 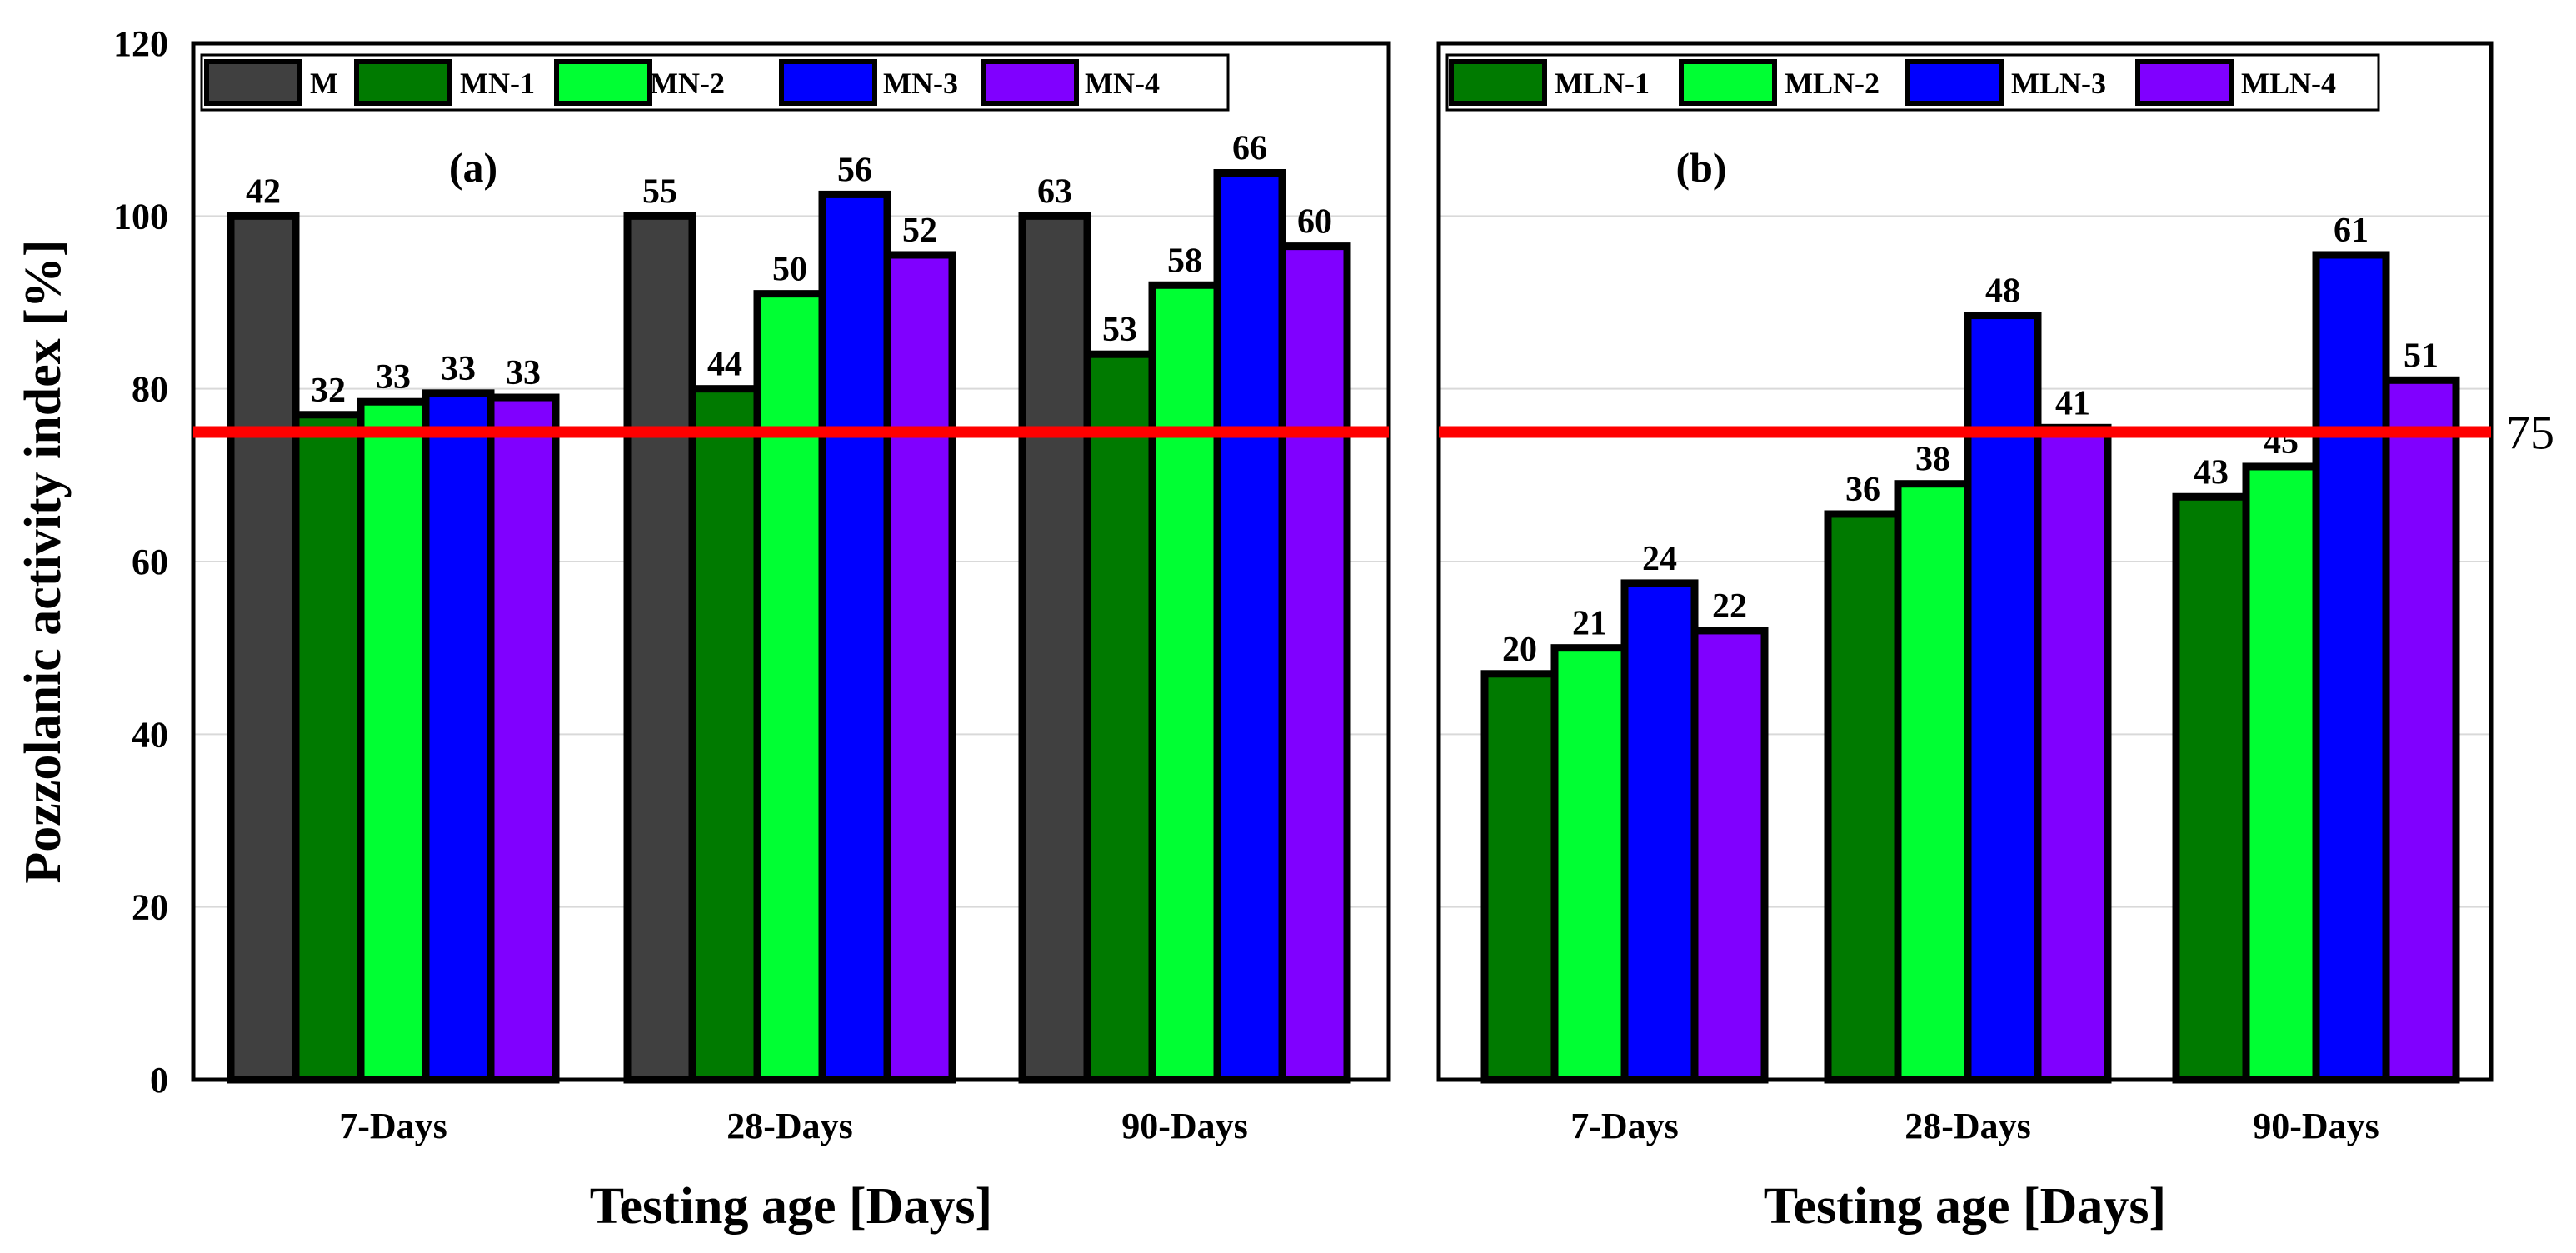 I want to click on data-label: 56, so click(x=854, y=170).